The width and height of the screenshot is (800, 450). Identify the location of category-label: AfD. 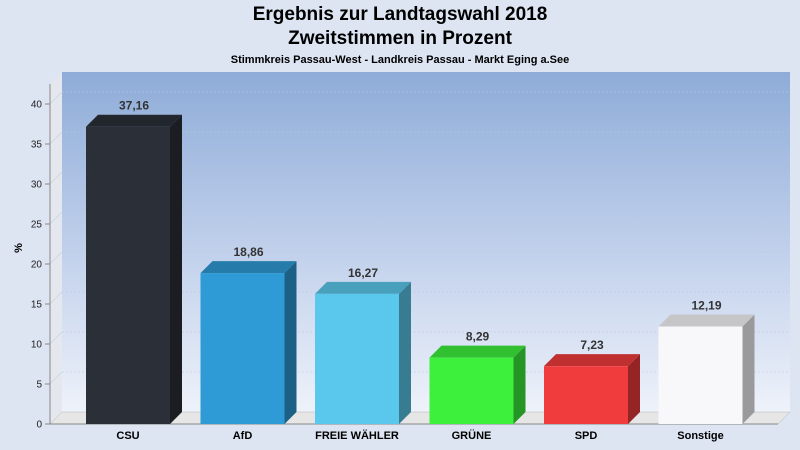
(243, 436).